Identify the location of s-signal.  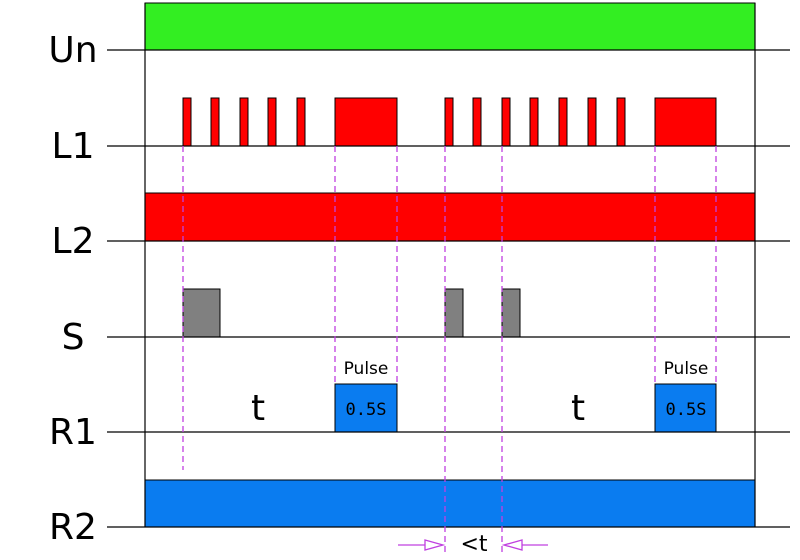
(351, 313).